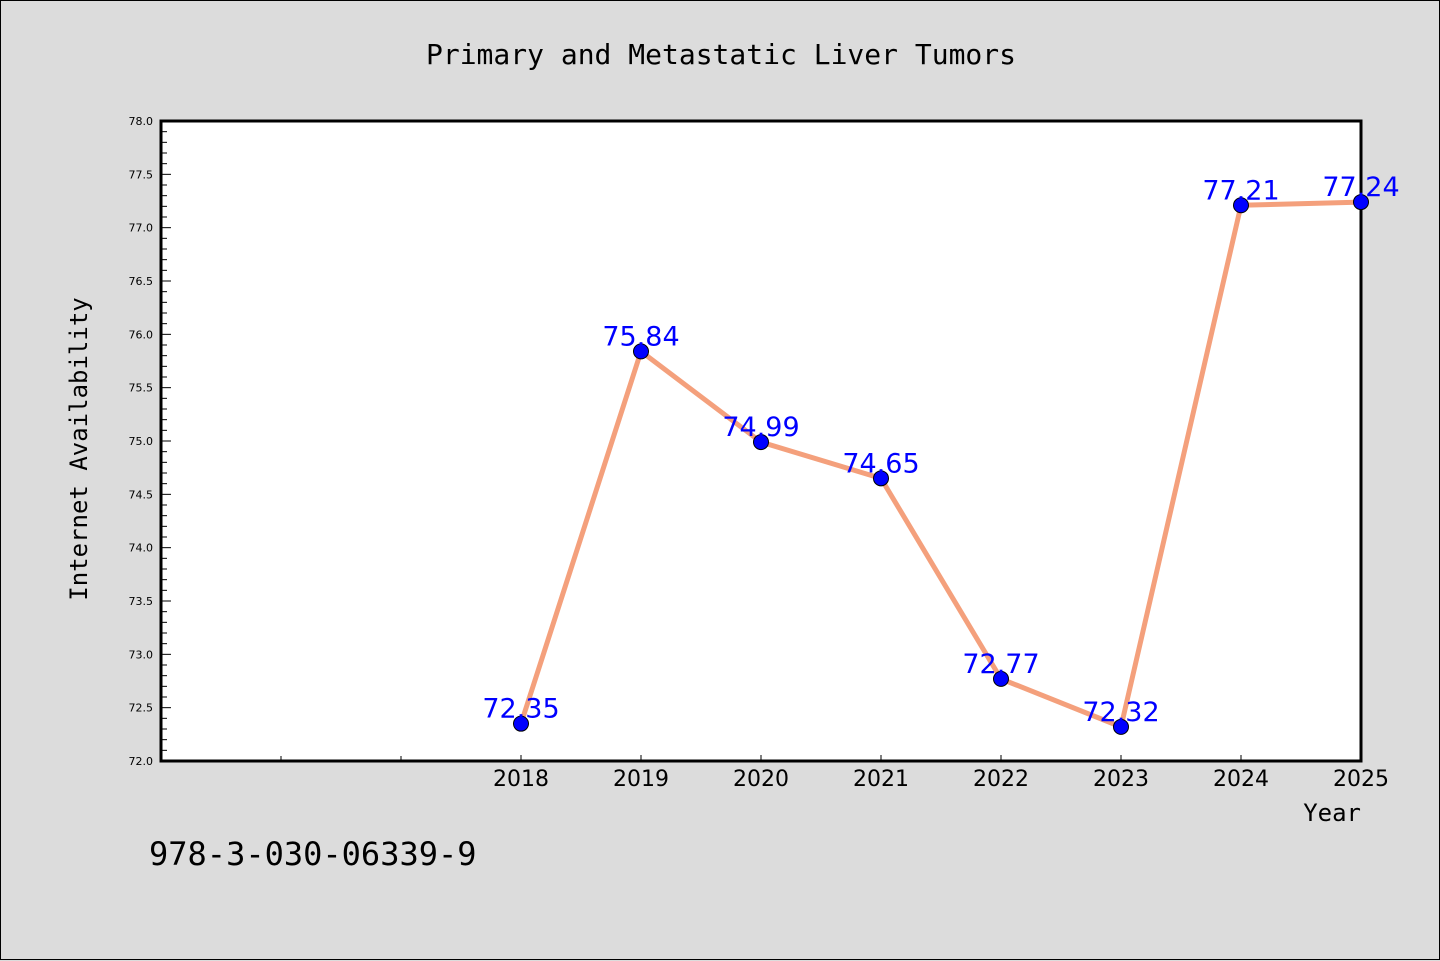  I want to click on y-tick-label: 76.5, so click(141, 281).